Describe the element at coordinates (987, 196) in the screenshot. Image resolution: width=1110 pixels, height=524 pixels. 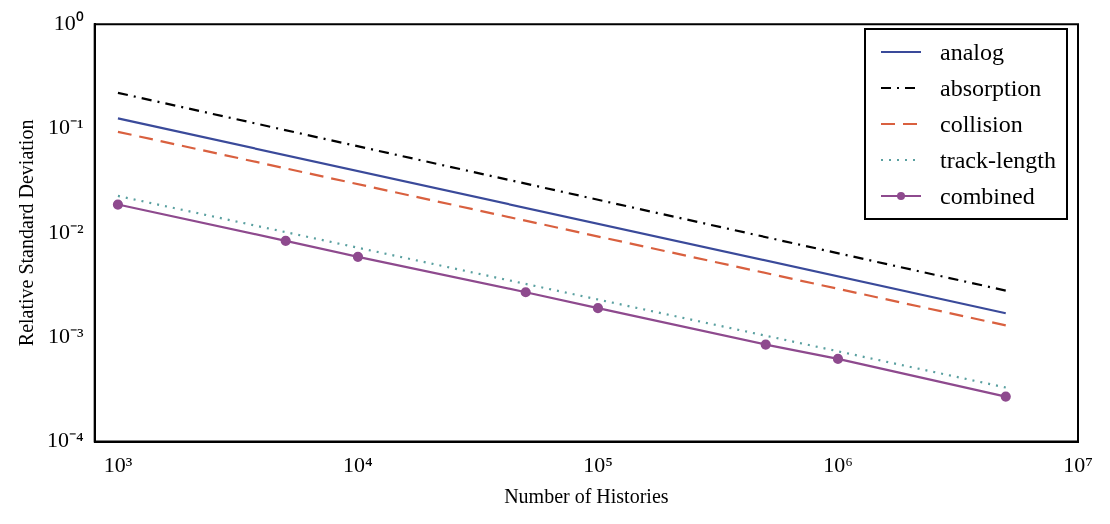
I see `legend-label: combined` at that location.